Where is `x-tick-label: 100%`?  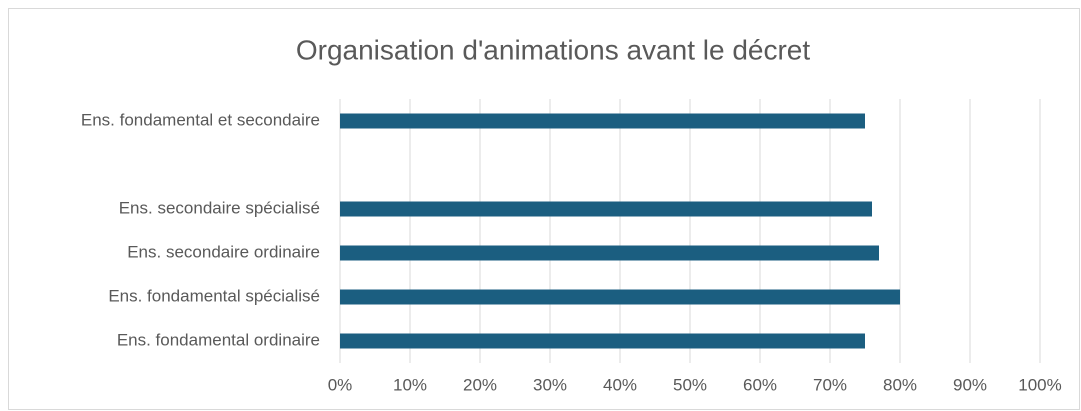
x-tick-label: 100% is located at coordinates (1039, 384).